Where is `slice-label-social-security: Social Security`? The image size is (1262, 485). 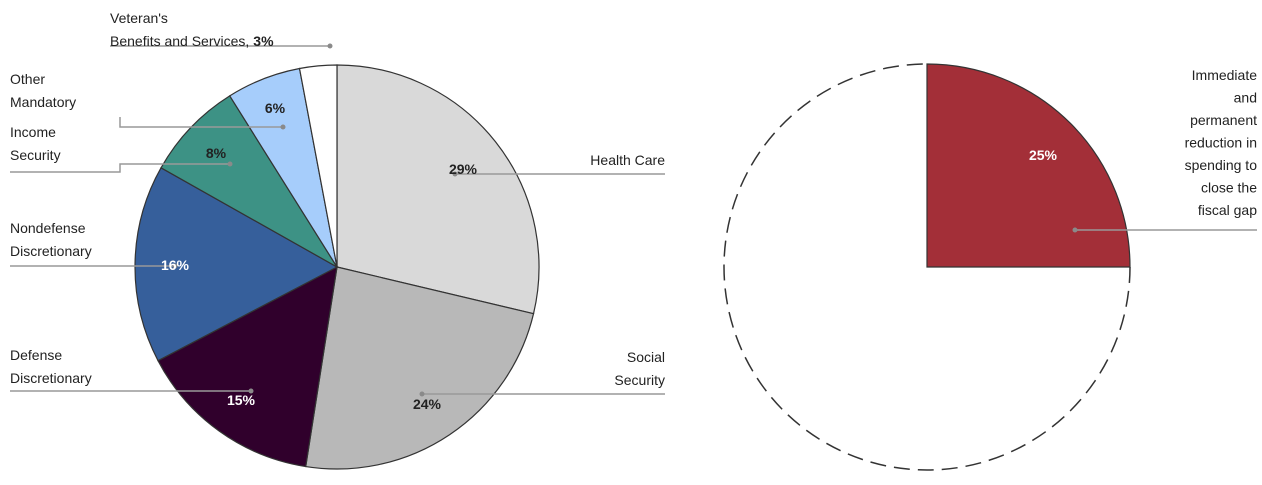 slice-label-social-security: Social Security is located at coordinates (639, 368).